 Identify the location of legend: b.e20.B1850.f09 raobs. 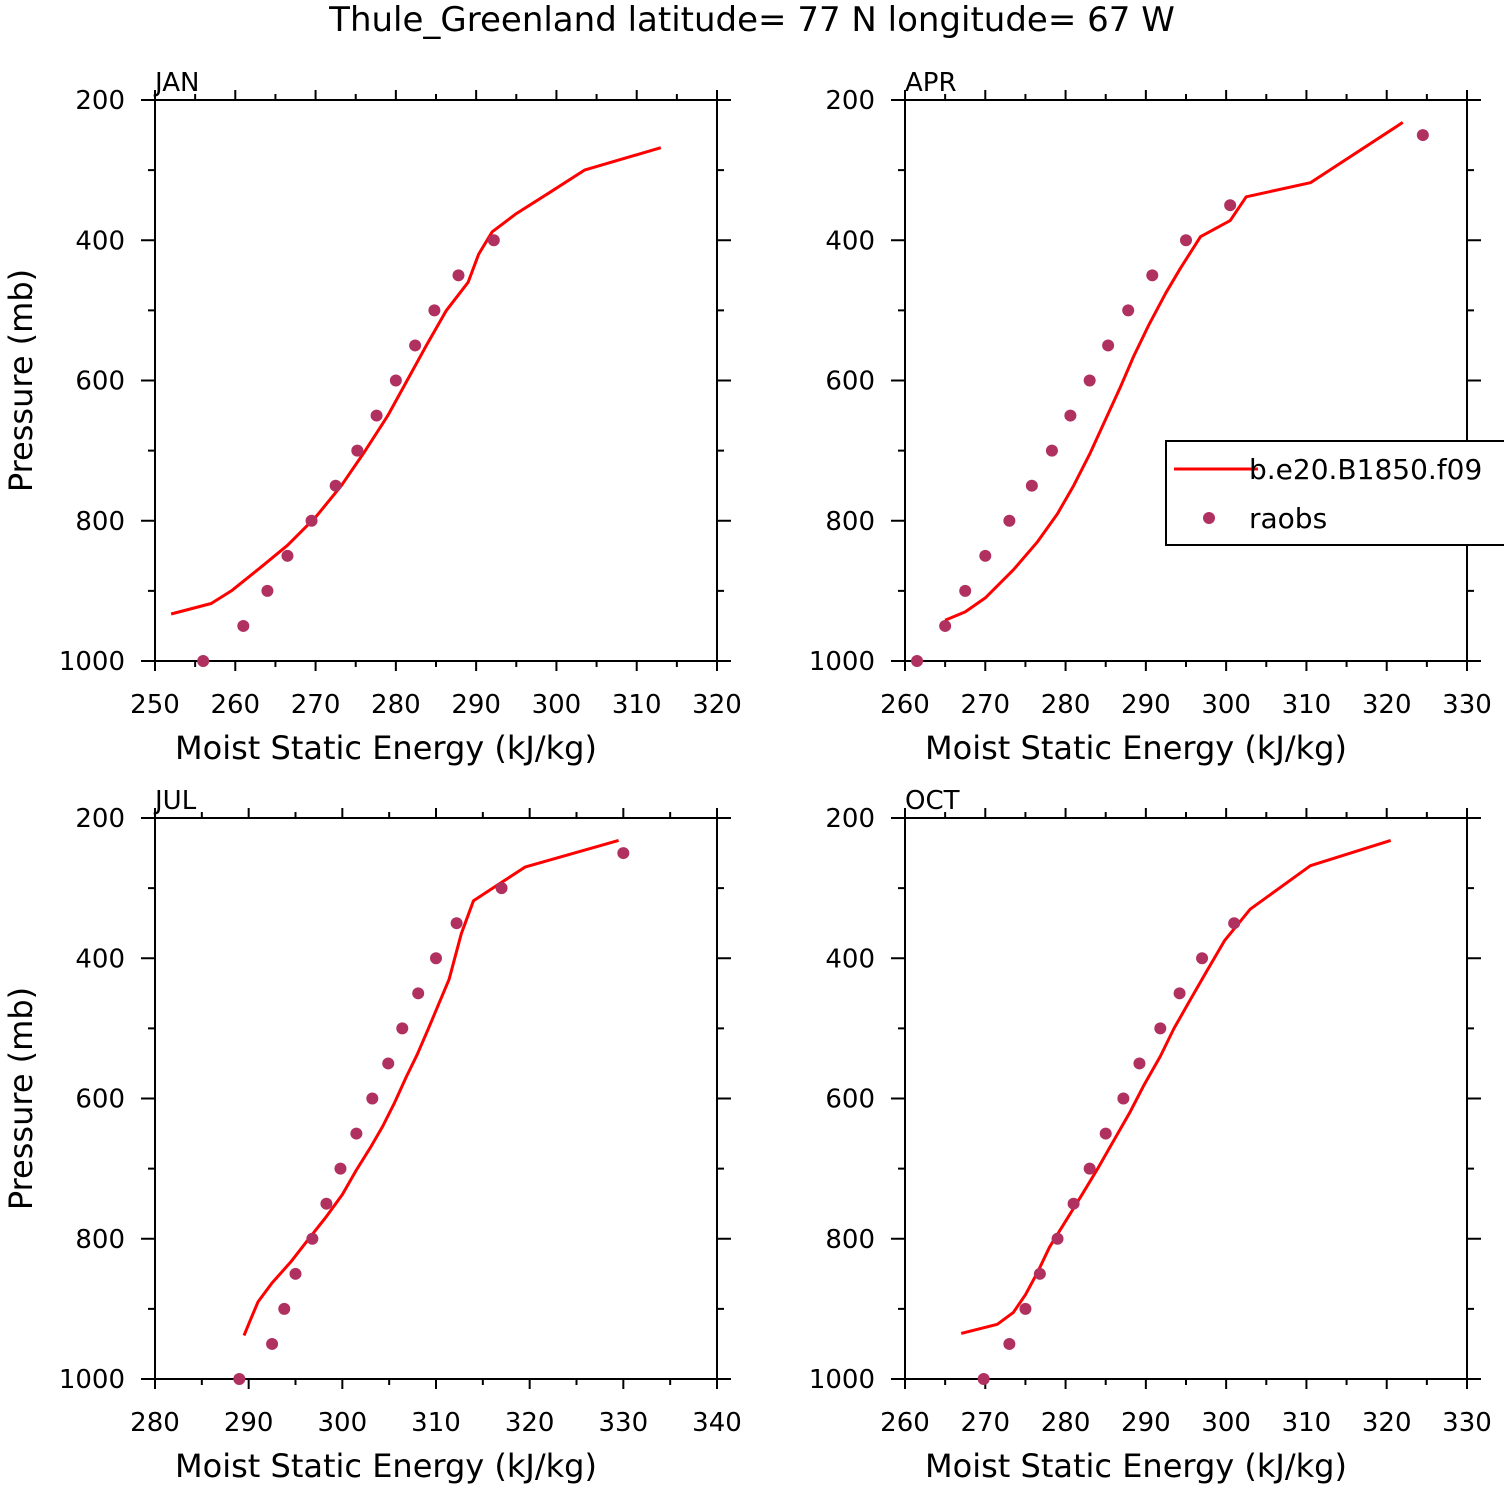
(1334, 493).